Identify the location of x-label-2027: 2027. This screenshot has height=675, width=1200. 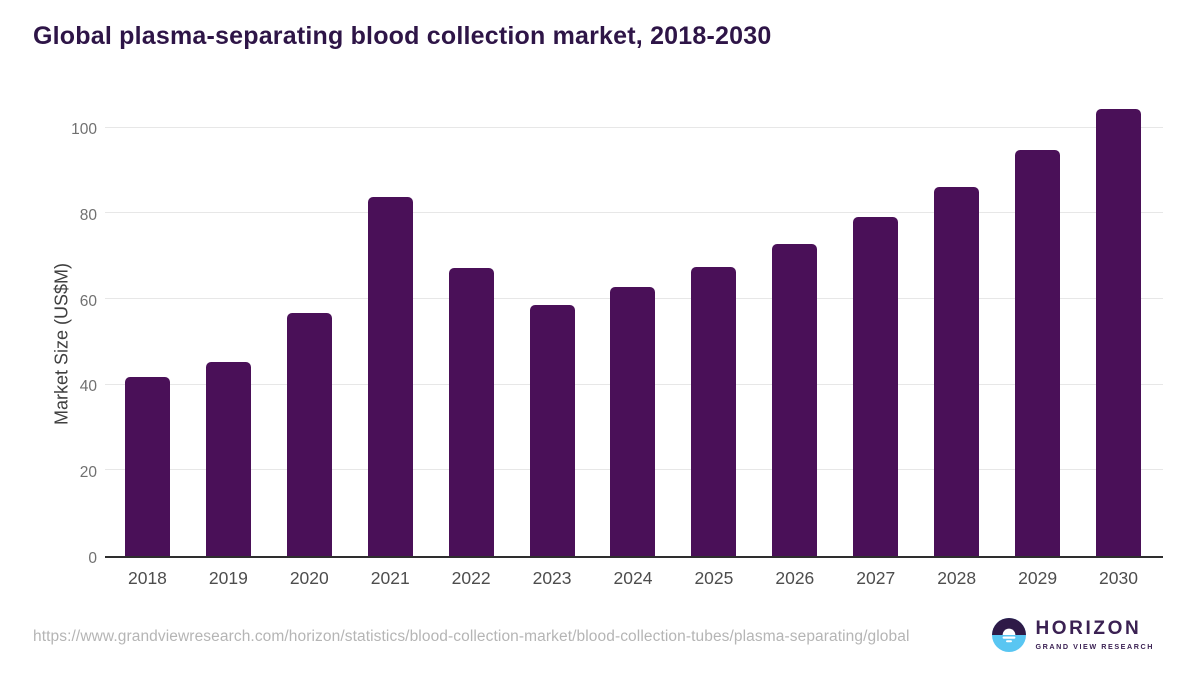
(876, 578).